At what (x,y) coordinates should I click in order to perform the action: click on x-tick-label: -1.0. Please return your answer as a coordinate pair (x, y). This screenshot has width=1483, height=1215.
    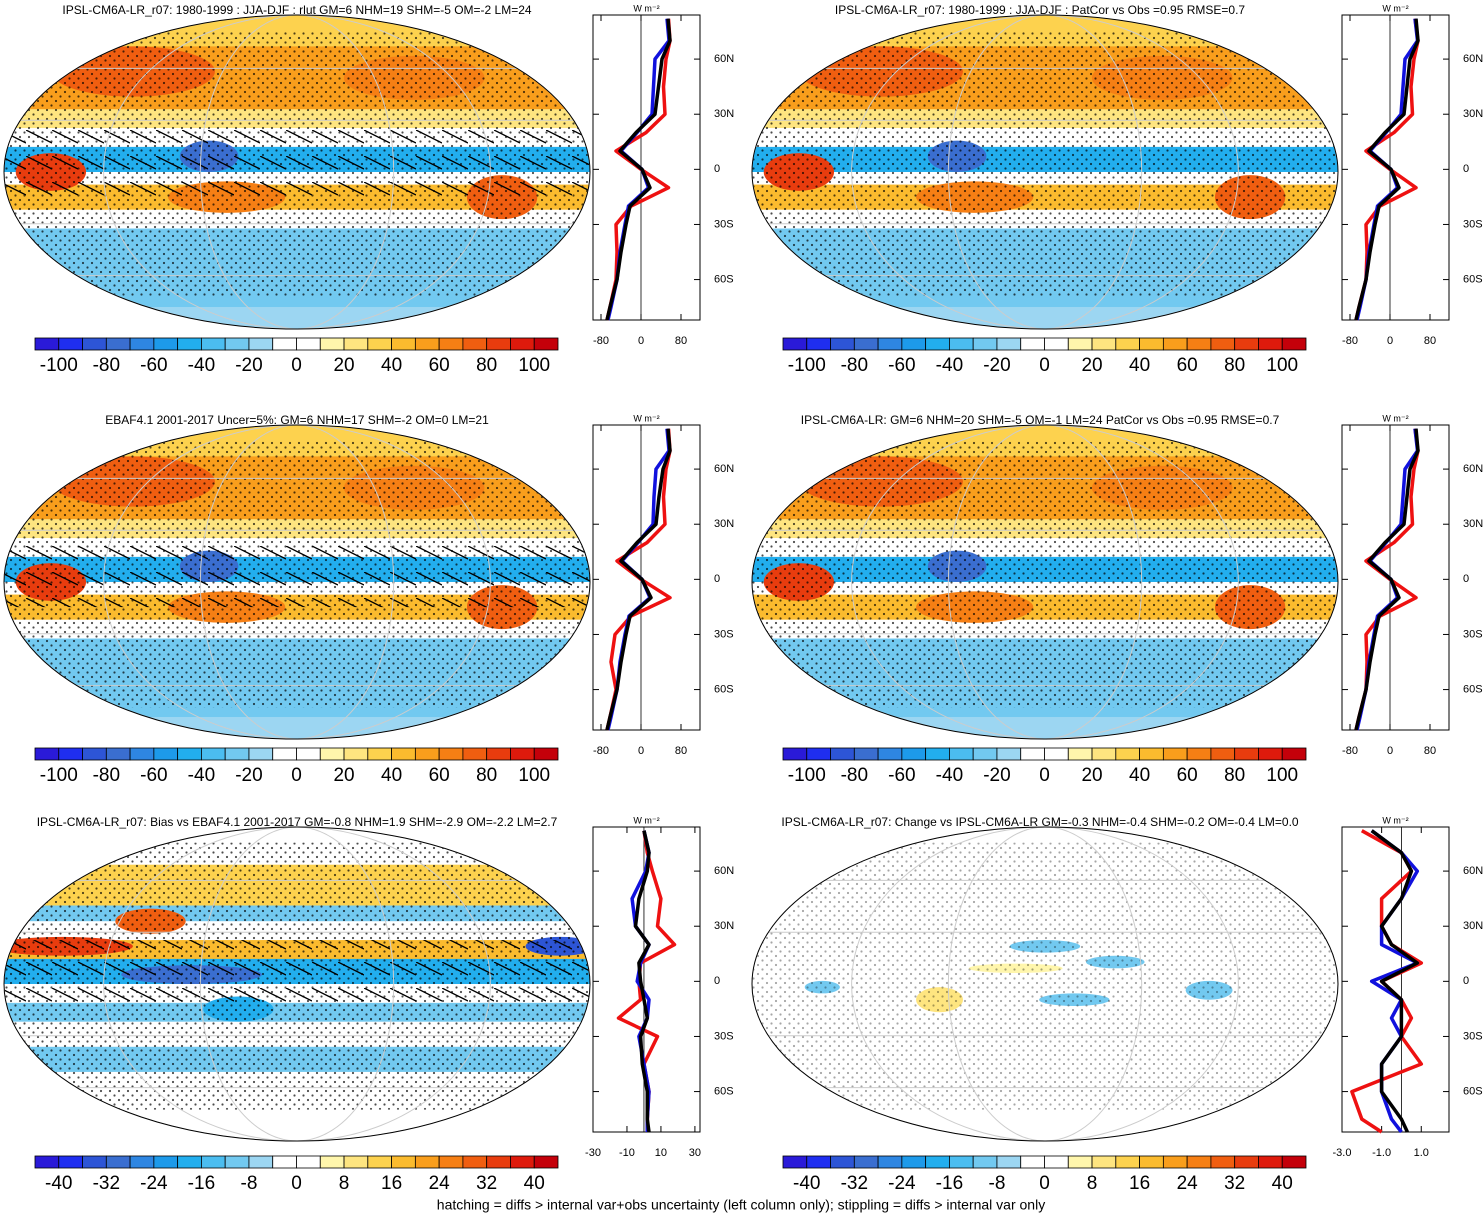
    Looking at the image, I should click on (1381, 1153).